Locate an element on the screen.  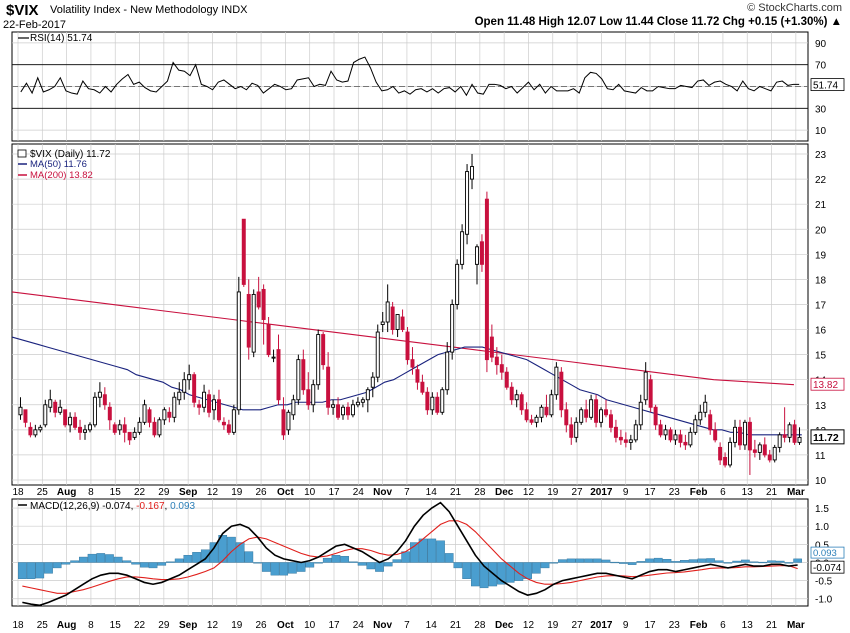
price-x-tick-label: 15 is located at coordinates (116, 492).